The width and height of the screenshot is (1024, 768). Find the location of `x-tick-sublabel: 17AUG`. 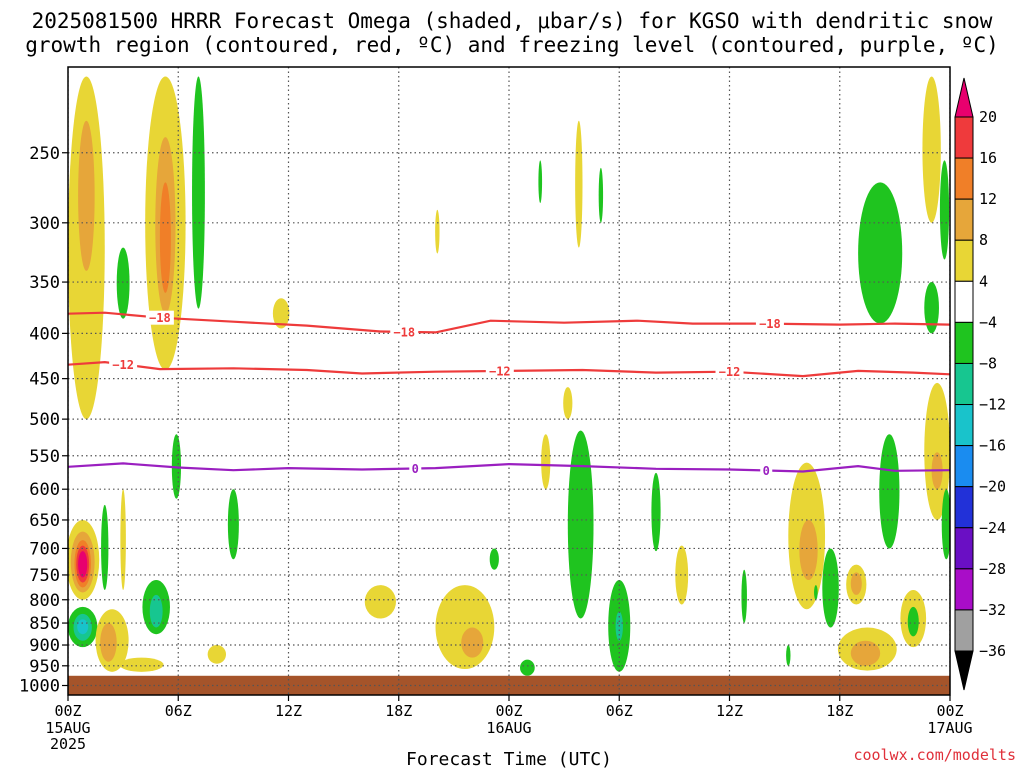

x-tick-sublabel: 17AUG is located at coordinates (949, 728).